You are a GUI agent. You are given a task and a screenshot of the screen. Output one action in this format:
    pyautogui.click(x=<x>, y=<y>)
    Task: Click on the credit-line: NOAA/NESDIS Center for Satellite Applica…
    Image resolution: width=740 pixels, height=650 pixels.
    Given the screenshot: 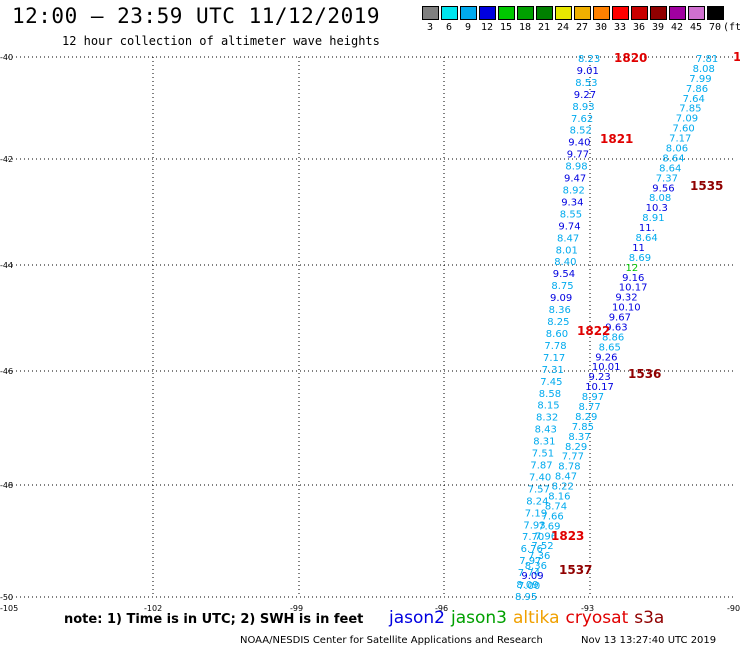 What is the action you would take?
    pyautogui.click(x=391, y=640)
    